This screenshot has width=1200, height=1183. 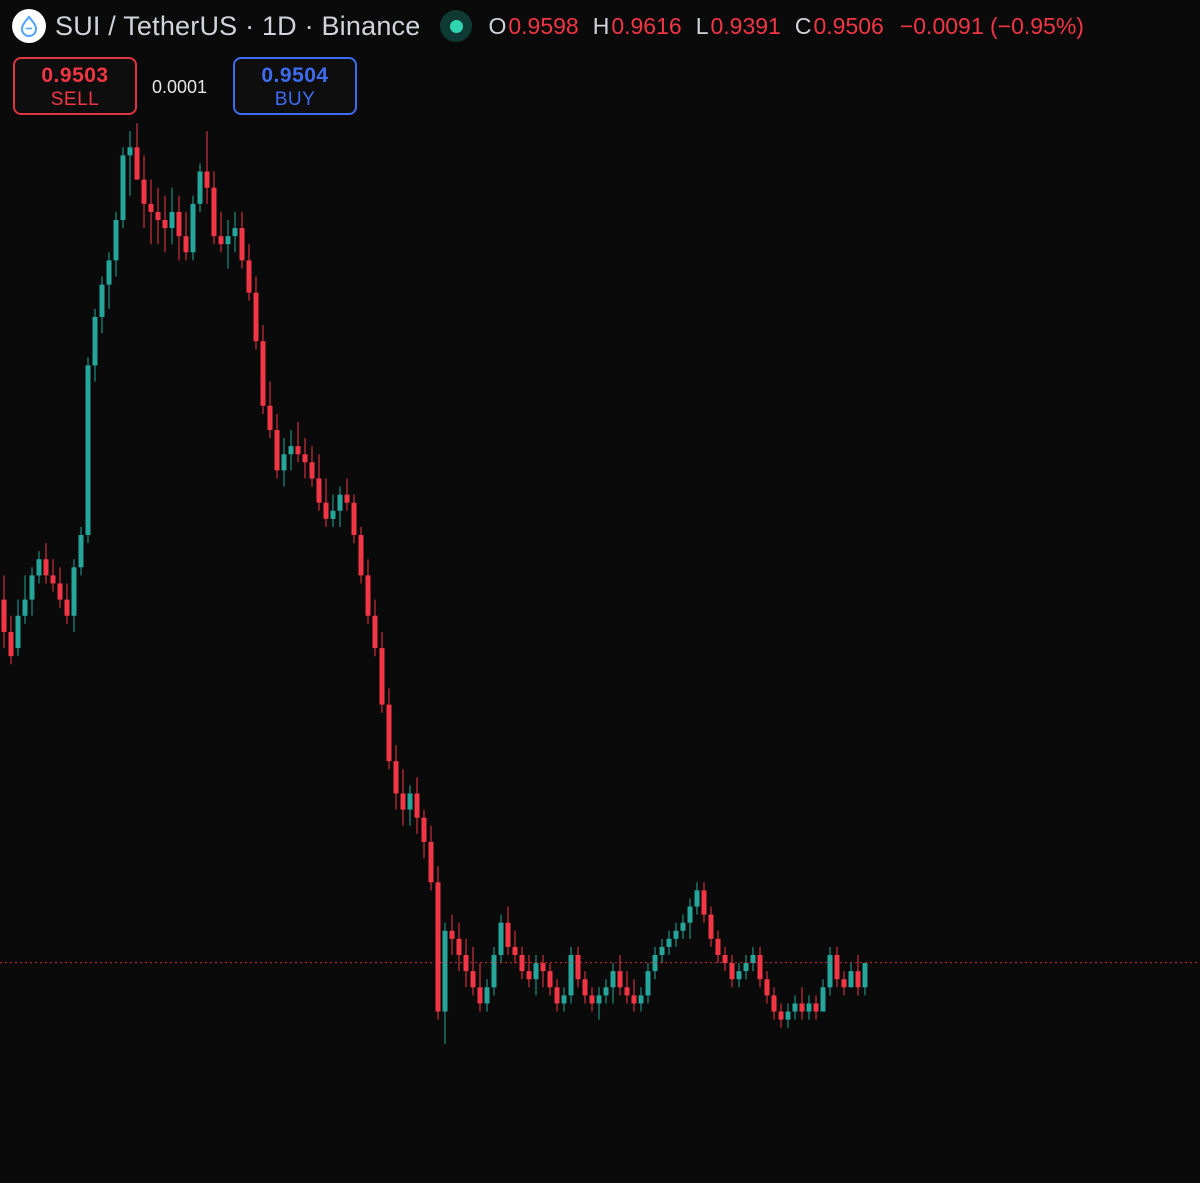 I want to click on sell-button: 0.9503 SELL, so click(x=75, y=86).